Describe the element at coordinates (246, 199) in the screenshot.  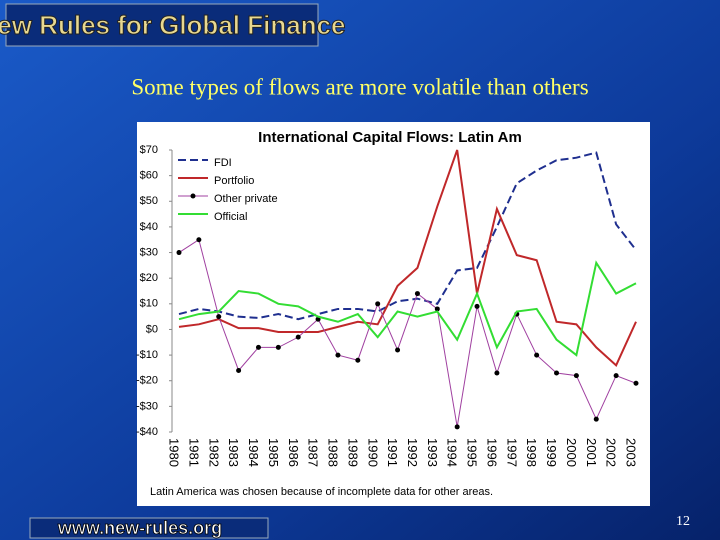
I see `legend-label: Other private` at that location.